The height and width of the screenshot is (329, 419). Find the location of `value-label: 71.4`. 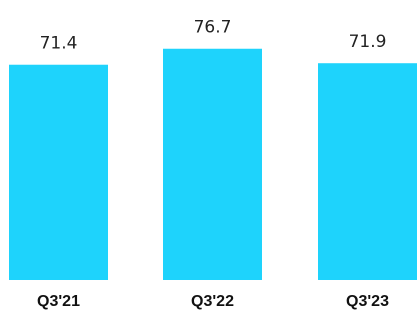

value-label: 71.4 is located at coordinates (59, 44).